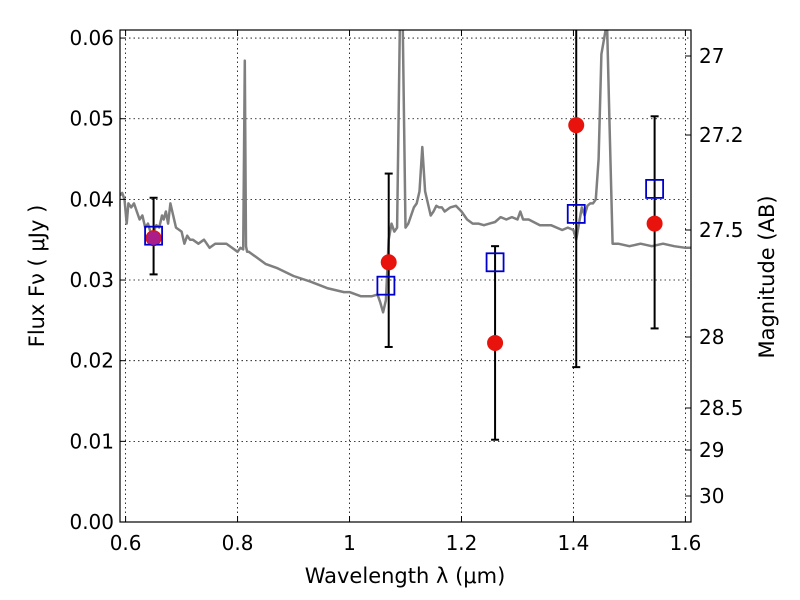 Image resolution: width=800 pixels, height=600 pixels. What do you see at coordinates (37, 276) in the screenshot?
I see `y-axis-label: Flux Fν ( μJy )` at bounding box center [37, 276].